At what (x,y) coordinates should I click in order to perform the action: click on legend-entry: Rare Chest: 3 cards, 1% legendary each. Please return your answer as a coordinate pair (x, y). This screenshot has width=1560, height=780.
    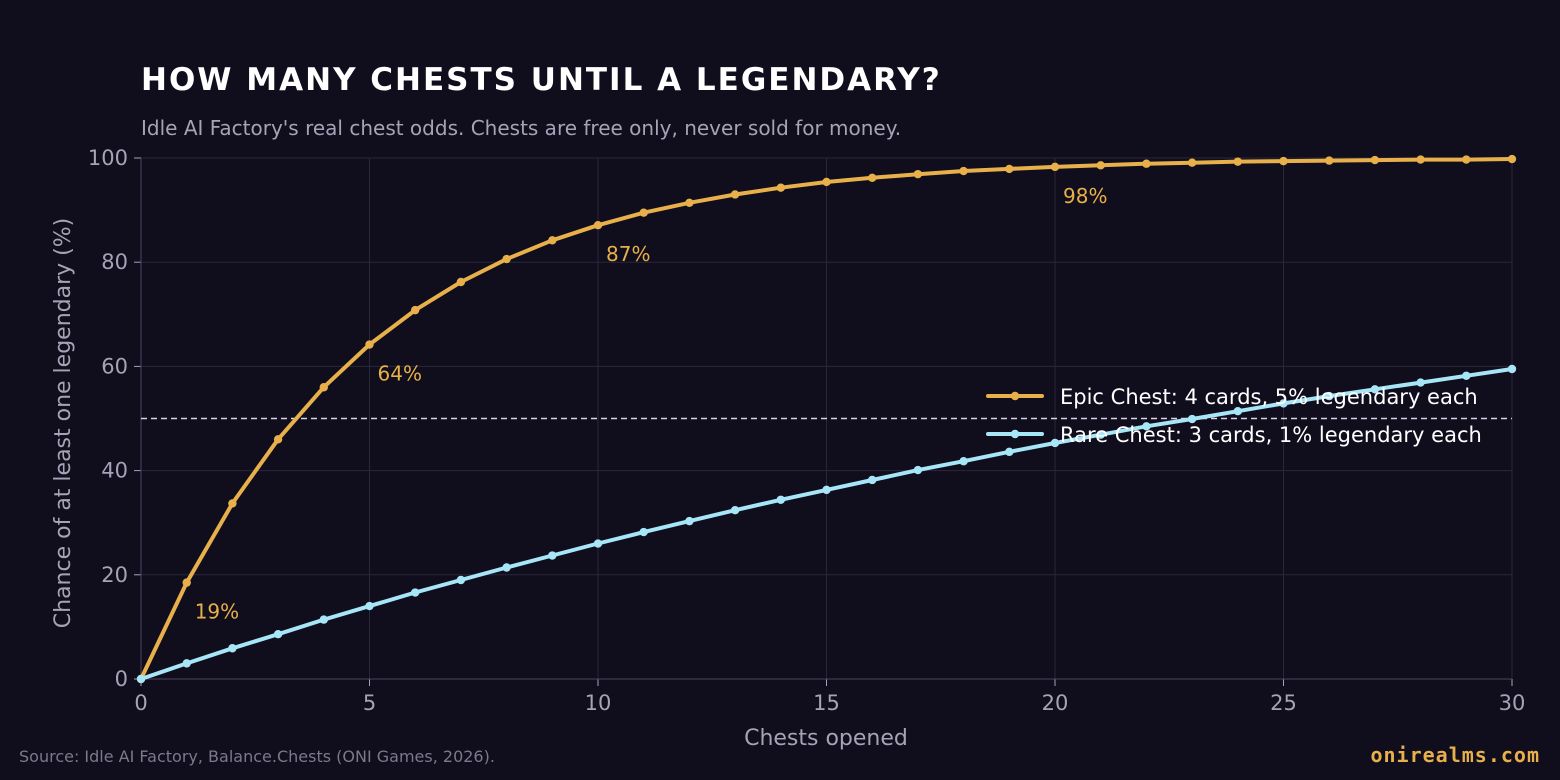
    Looking at the image, I should click on (1271, 435).